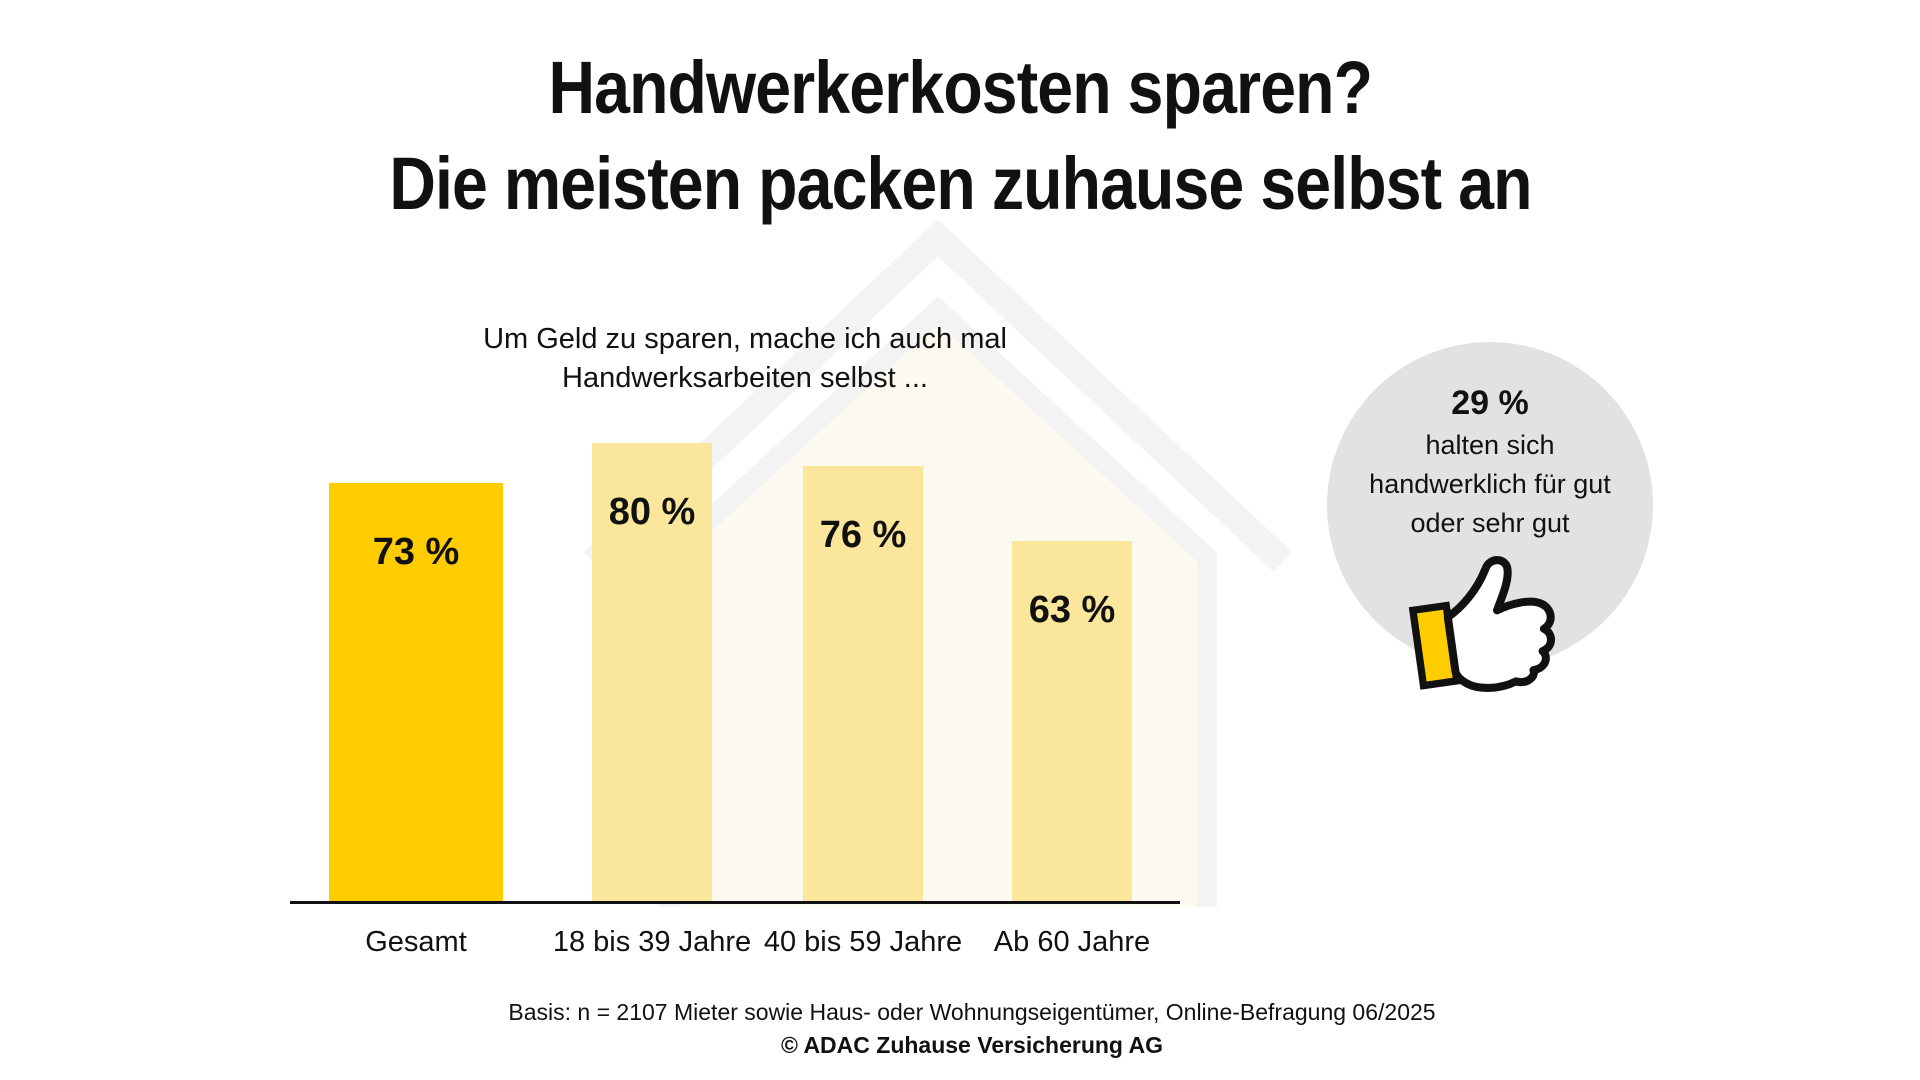 This screenshot has width=1920, height=1080. Describe the element at coordinates (416, 942) in the screenshot. I see `x-axis-label: Gesamt` at that location.